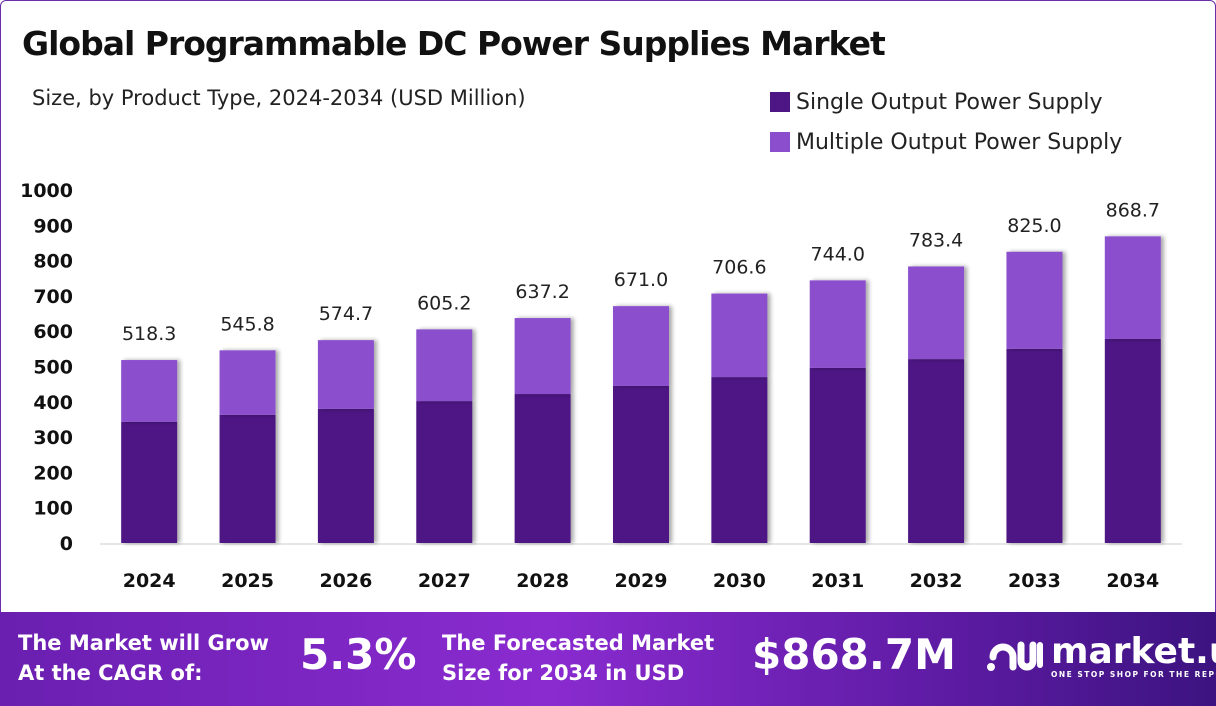  I want to click on x-tick-label: 2033, so click(1034, 581).